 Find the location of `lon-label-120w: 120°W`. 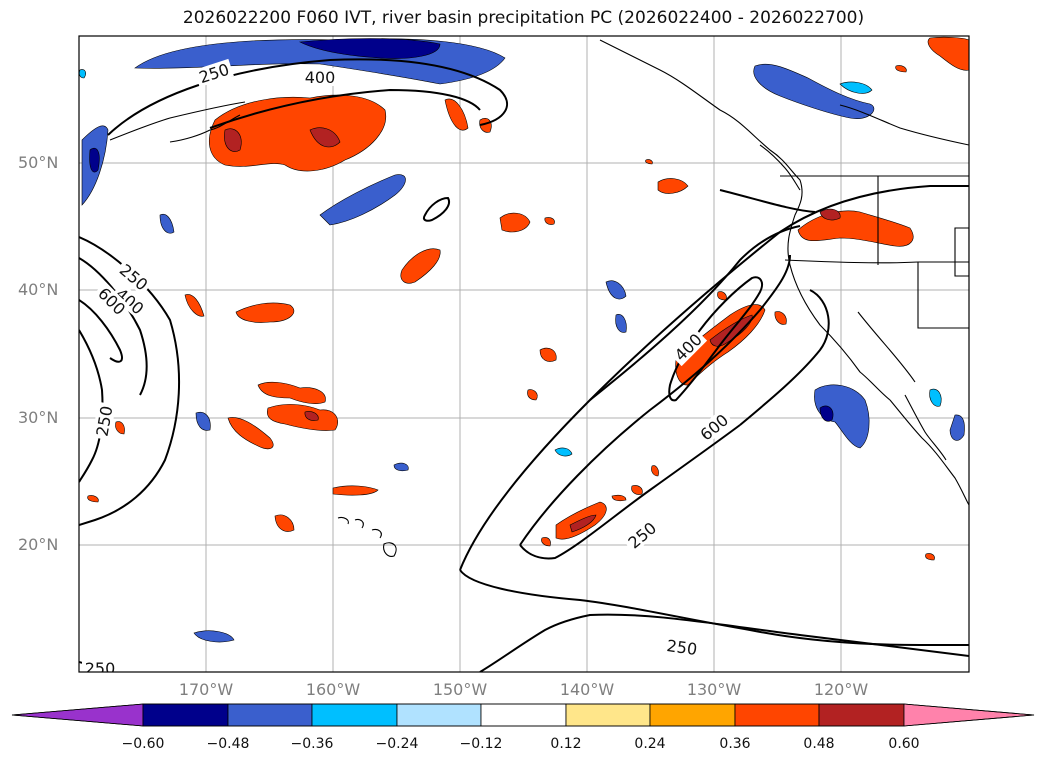

lon-label-120w: 120°W is located at coordinates (841, 689).